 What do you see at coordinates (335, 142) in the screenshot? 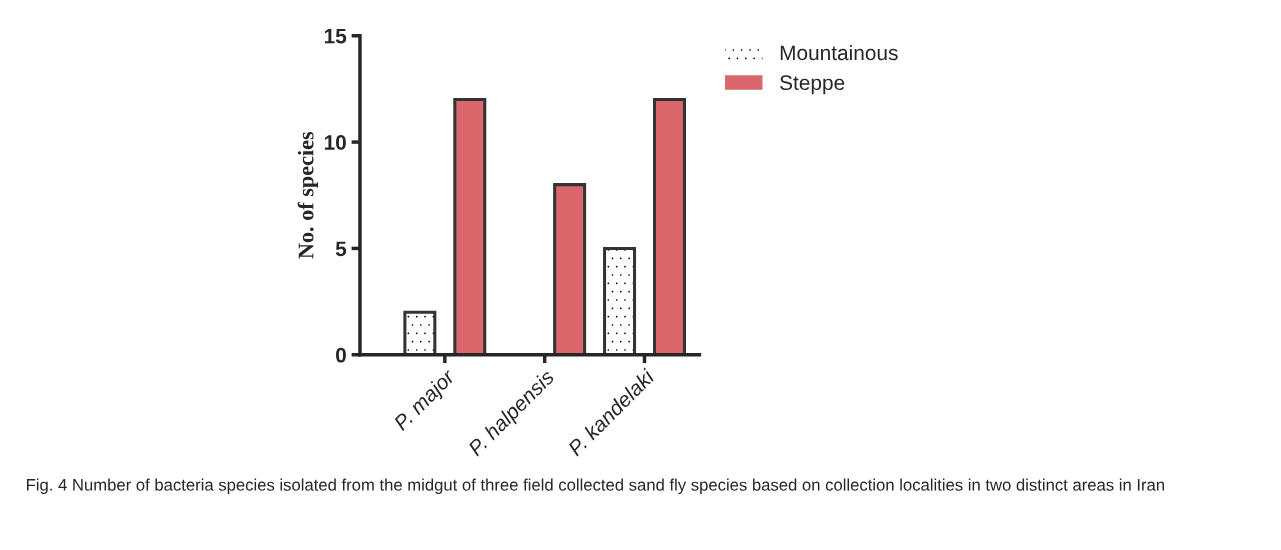
I see `y-tick-label: 10` at bounding box center [335, 142].